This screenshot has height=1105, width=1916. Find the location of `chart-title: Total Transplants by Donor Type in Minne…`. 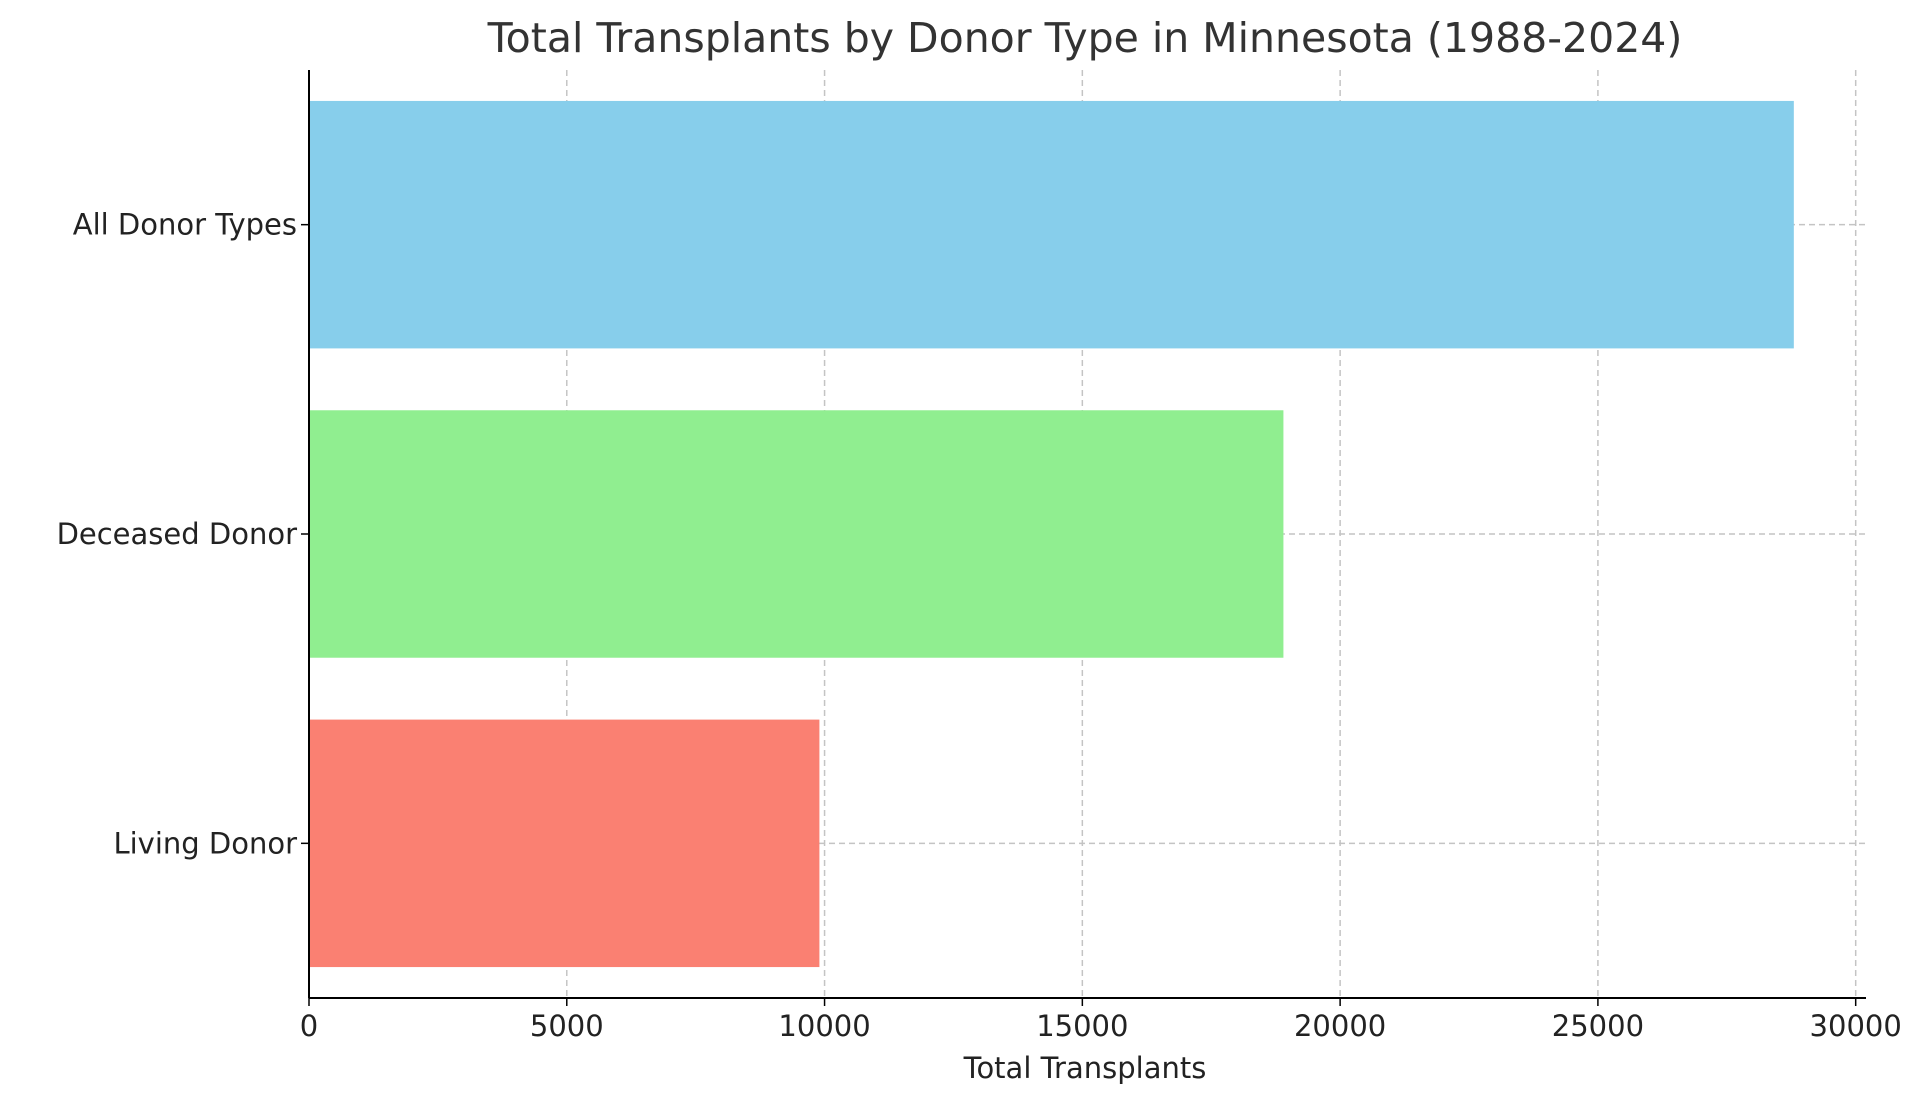

chart-title: Total Transplants by Donor Type in Minne… is located at coordinates (1085, 38).